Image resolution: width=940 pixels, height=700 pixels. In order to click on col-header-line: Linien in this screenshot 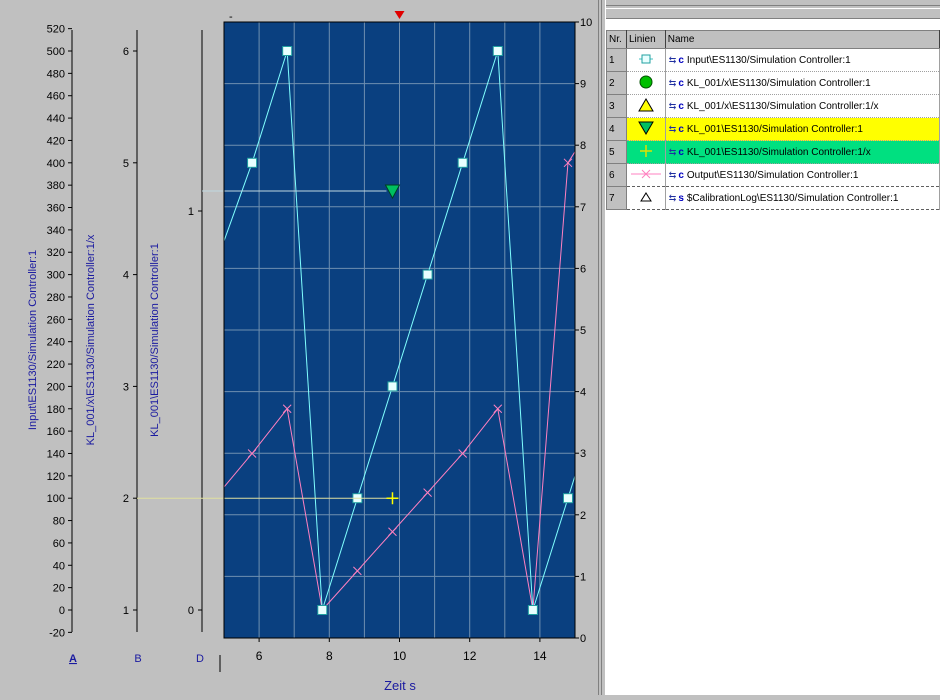, I will do `click(645, 39)`.